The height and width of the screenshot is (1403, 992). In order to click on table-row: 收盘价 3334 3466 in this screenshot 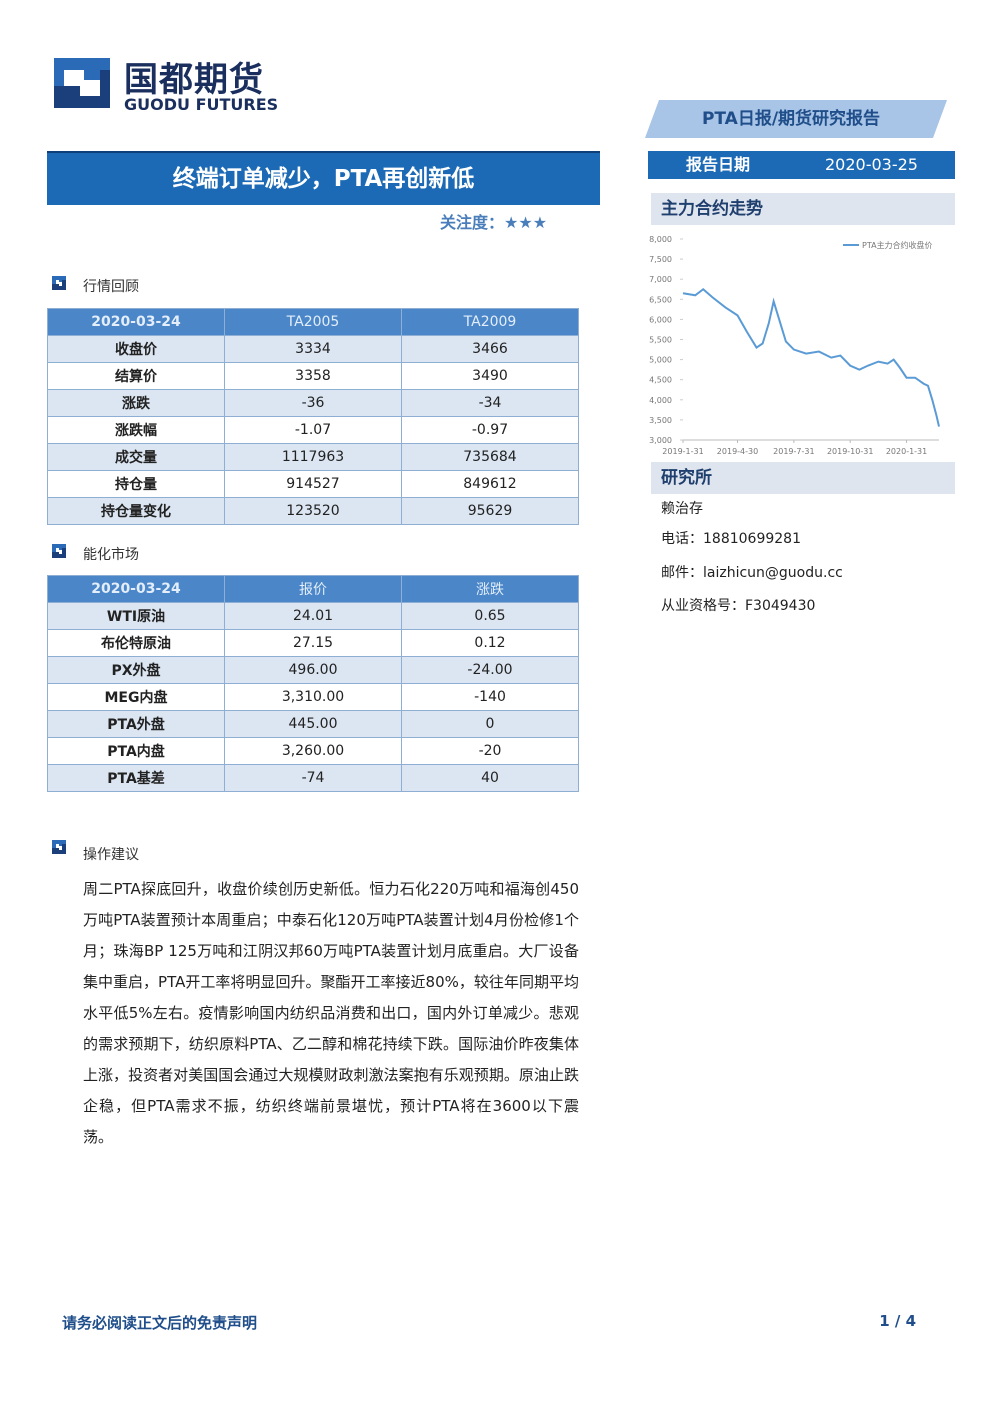, I will do `click(313, 349)`.